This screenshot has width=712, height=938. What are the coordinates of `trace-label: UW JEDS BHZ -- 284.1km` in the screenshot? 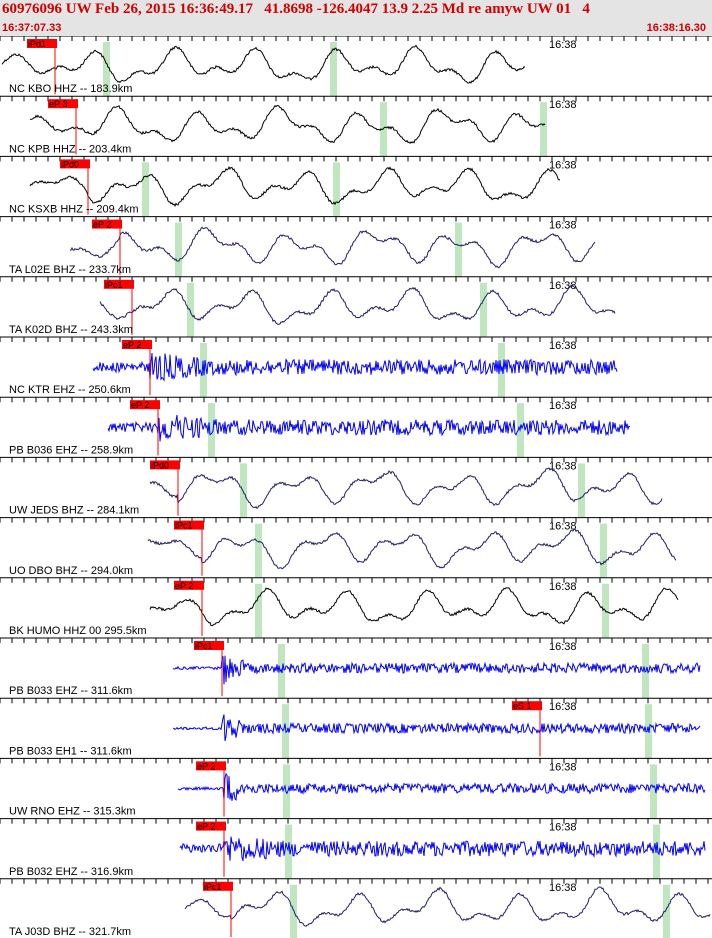 It's located at (74, 511).